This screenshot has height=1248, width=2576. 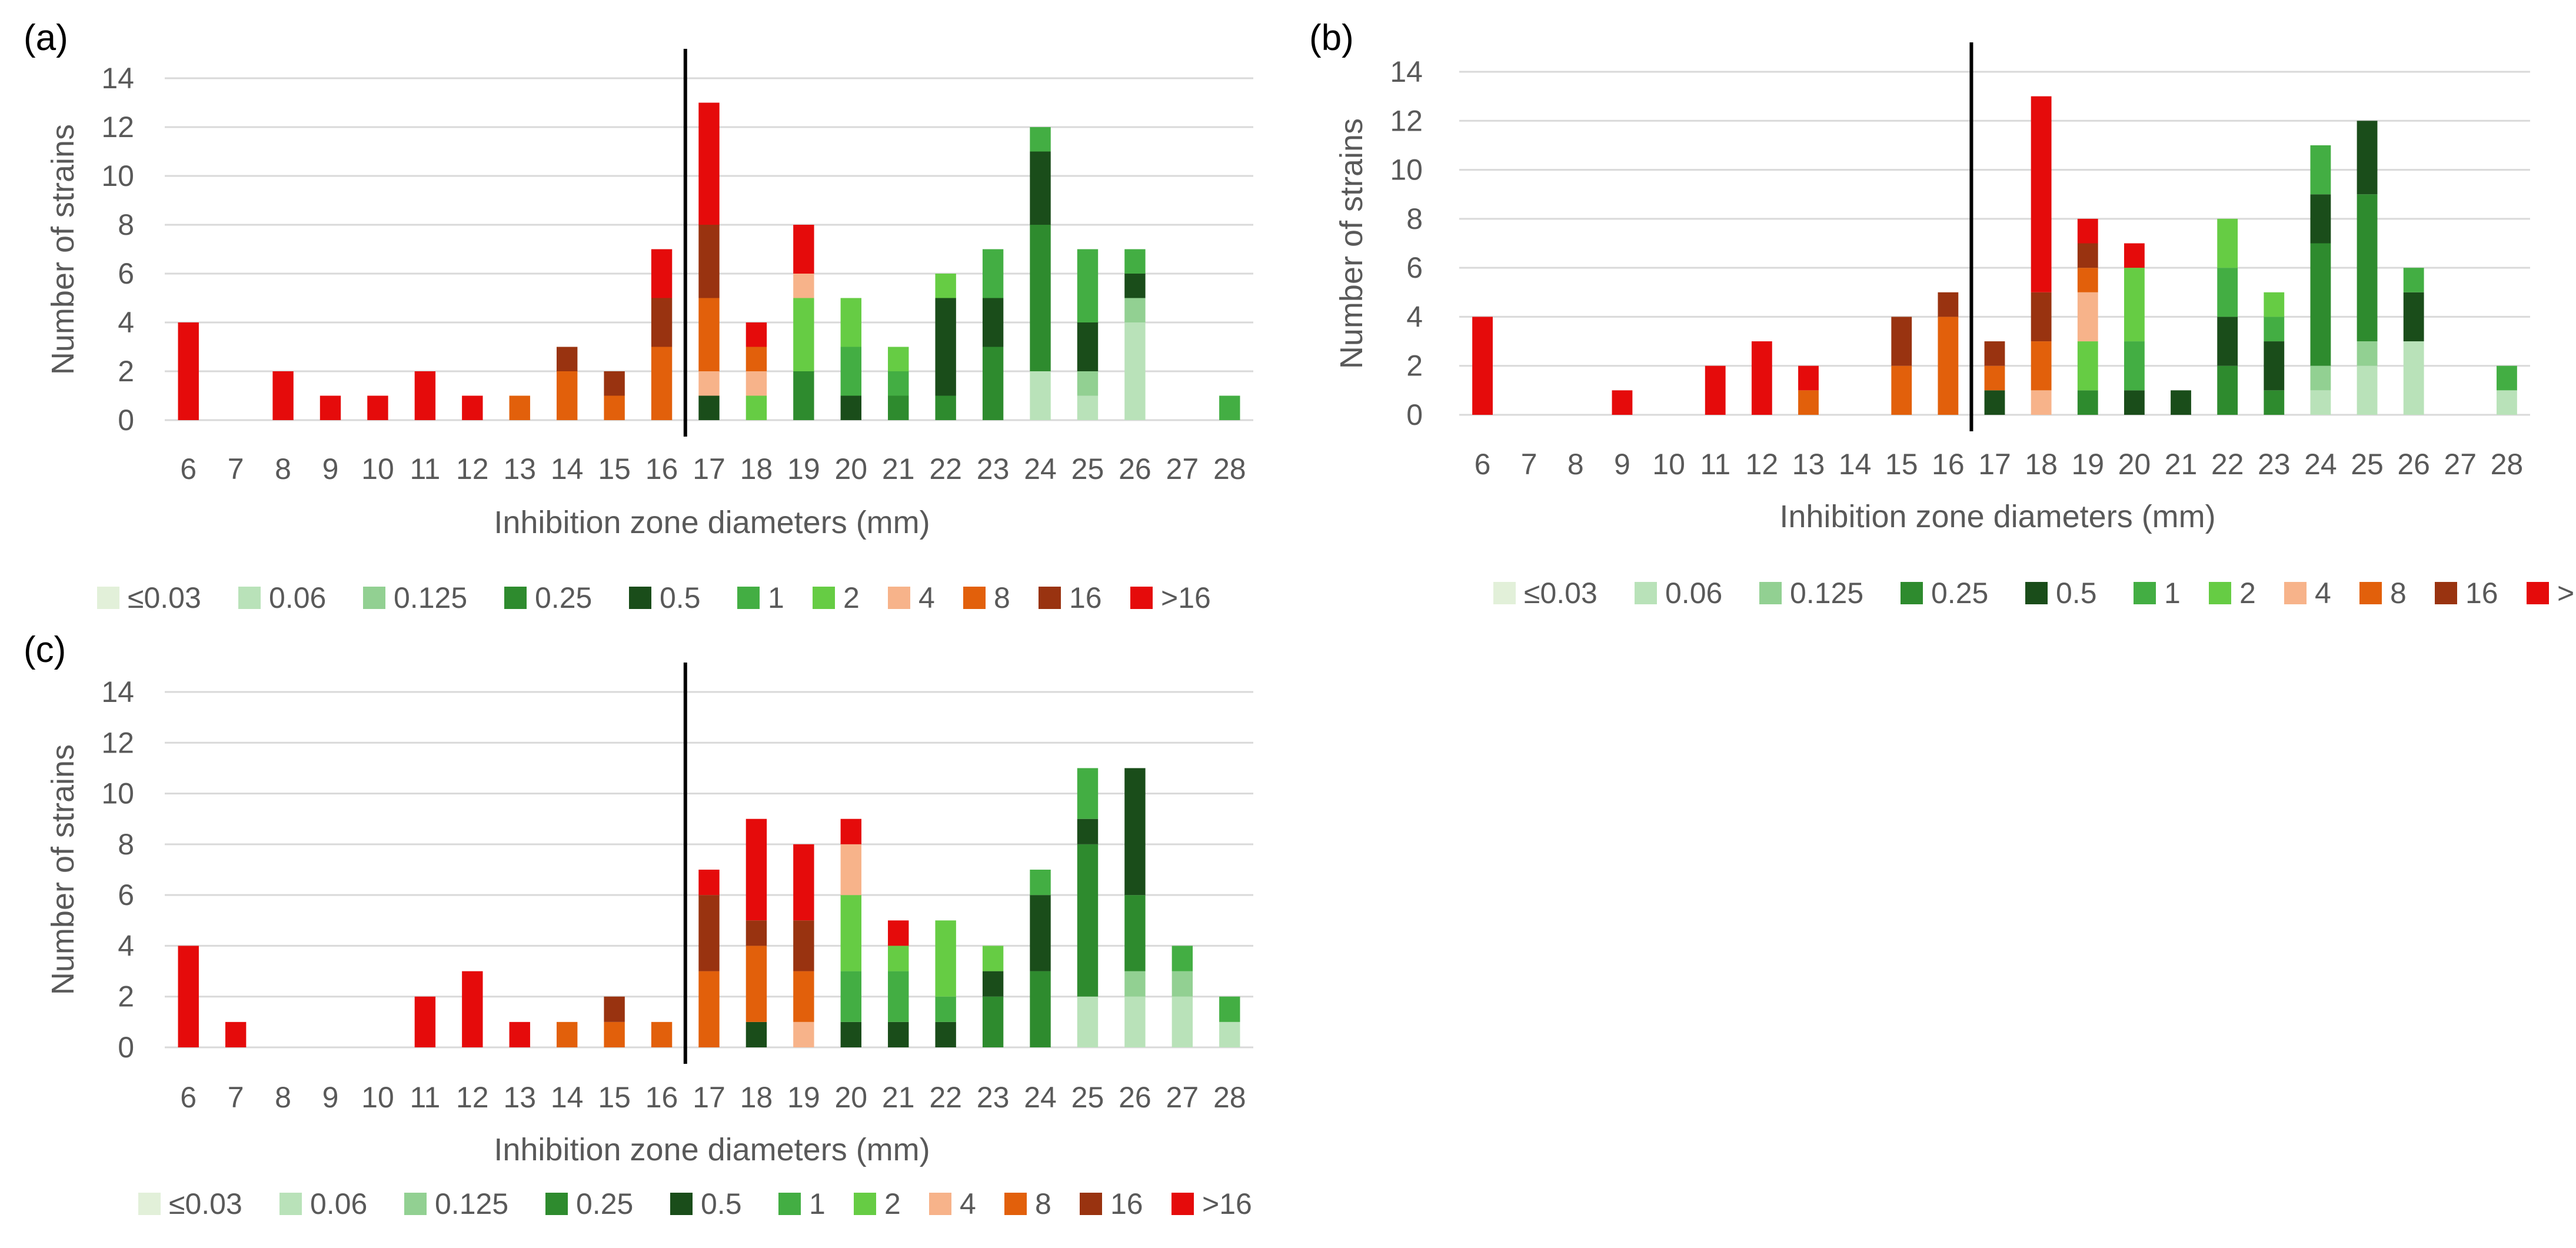 I want to click on legend-item: 4, so click(x=952, y=1203).